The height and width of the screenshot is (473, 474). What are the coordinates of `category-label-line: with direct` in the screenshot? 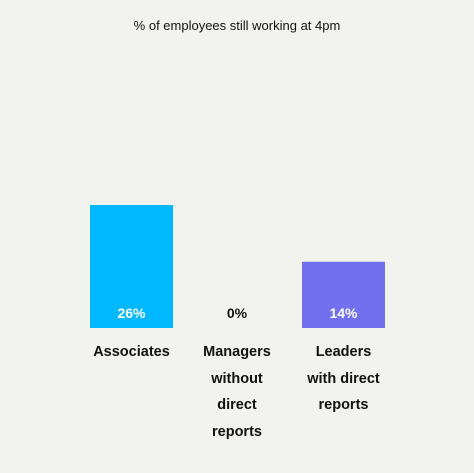 It's located at (343, 378).